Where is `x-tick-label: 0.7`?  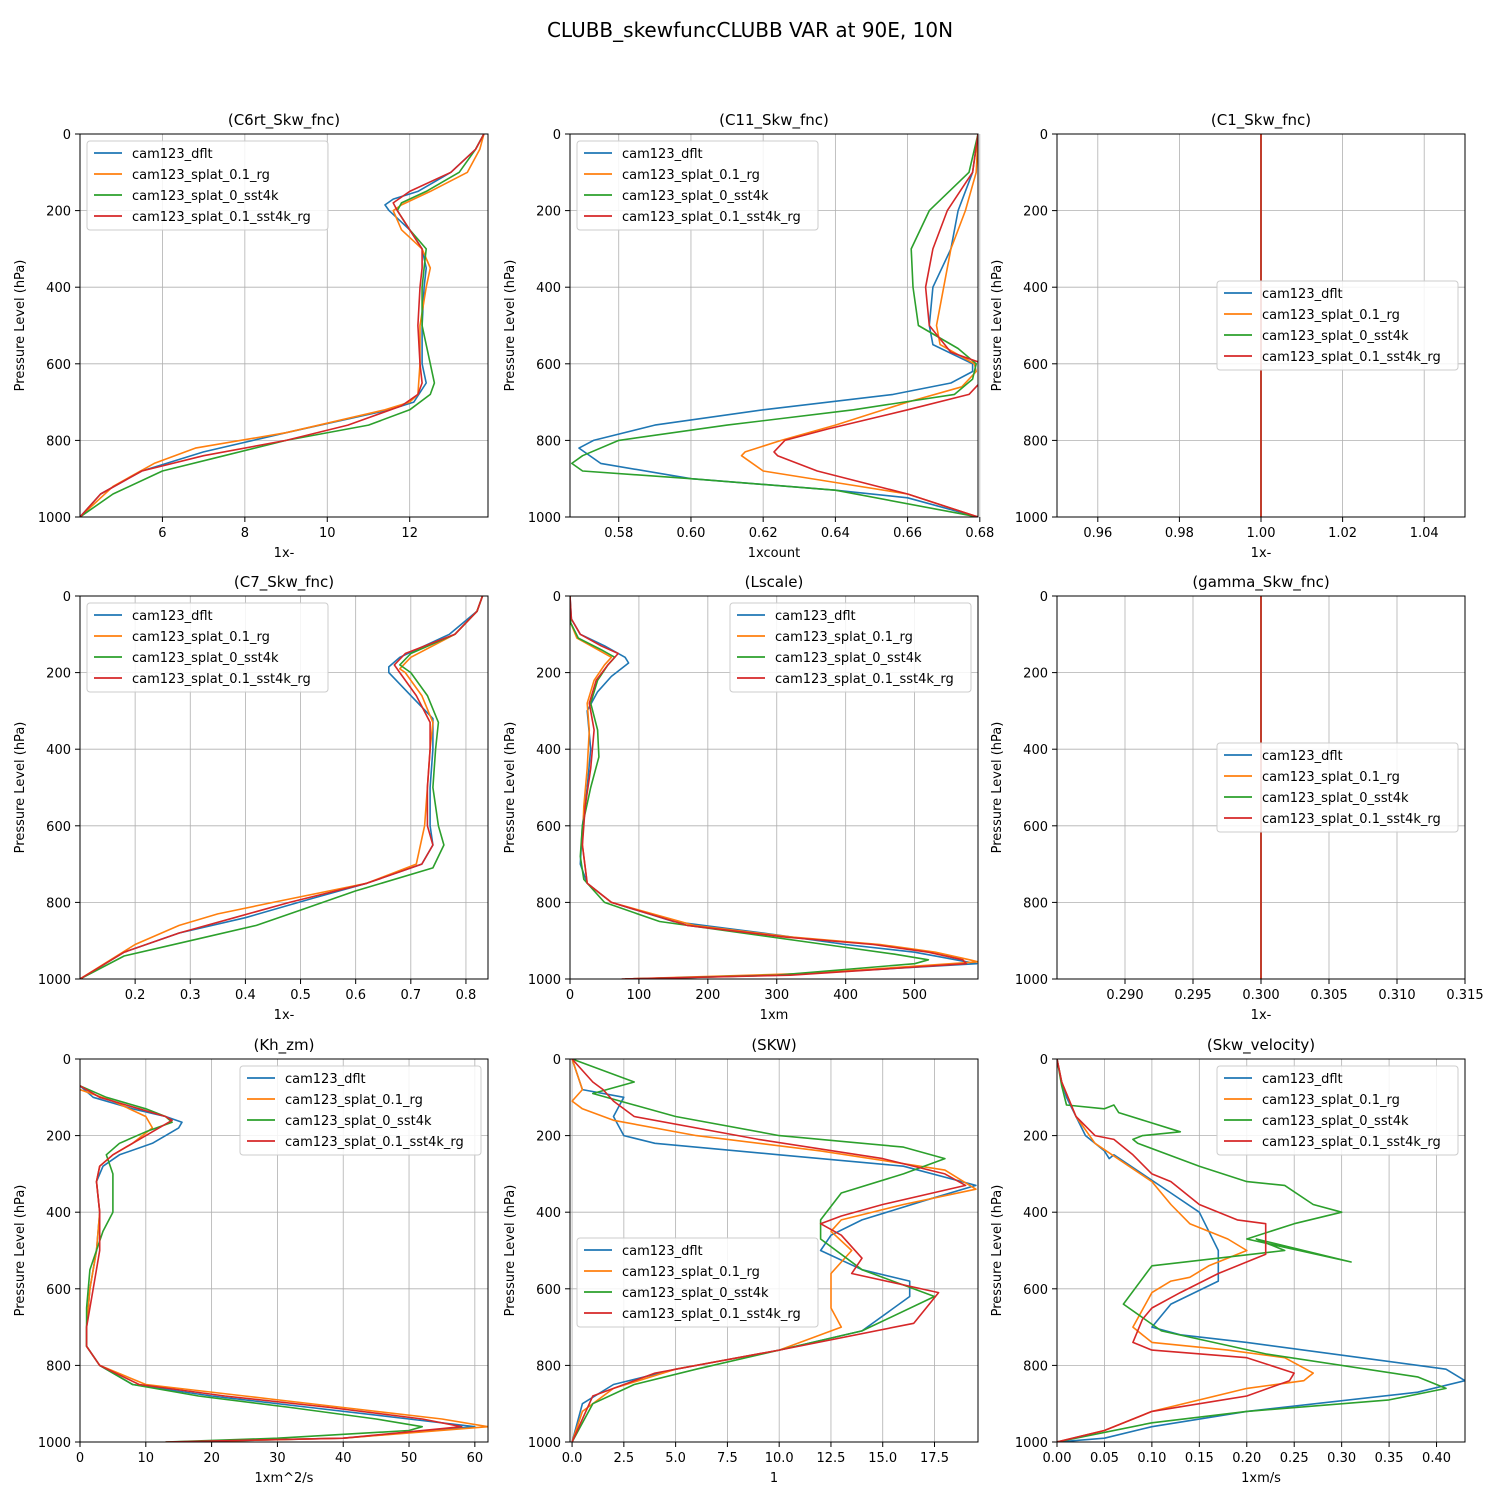 x-tick-label: 0.7 is located at coordinates (410, 995).